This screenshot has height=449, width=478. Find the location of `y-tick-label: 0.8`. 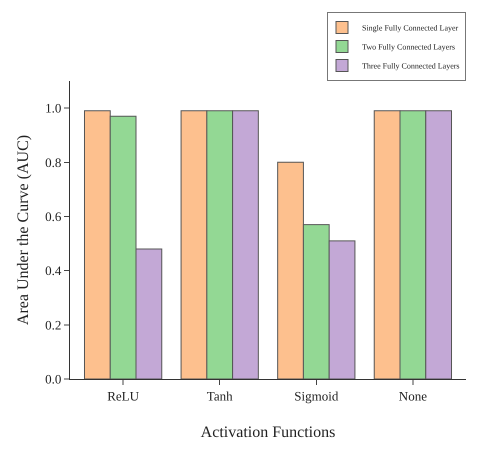

y-tick-label: 0.8 is located at coordinates (53, 162).